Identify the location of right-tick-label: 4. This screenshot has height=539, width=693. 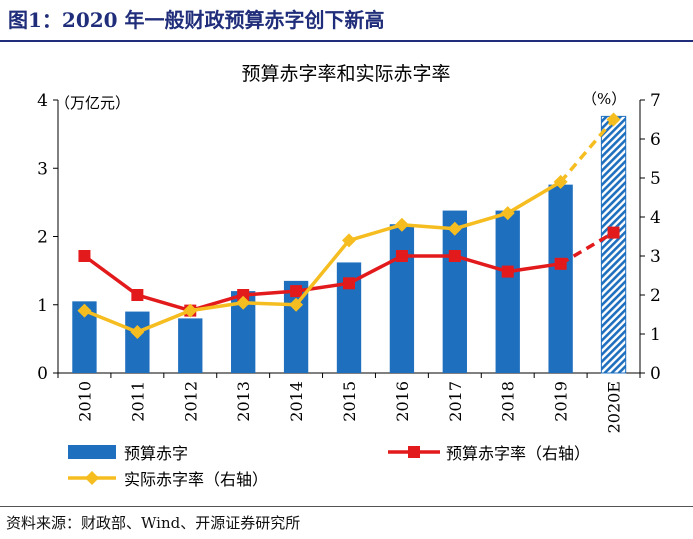
(655, 218).